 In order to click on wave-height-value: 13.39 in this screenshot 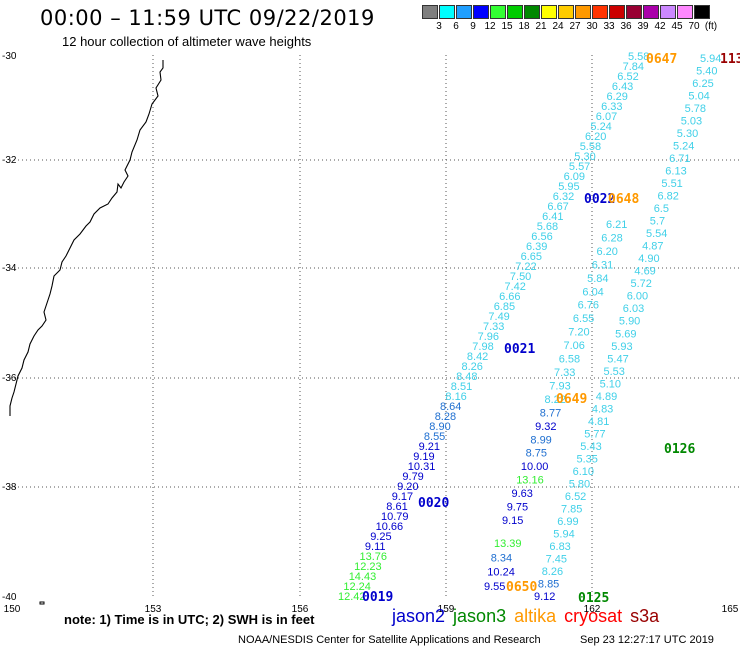, I will do `click(508, 544)`.